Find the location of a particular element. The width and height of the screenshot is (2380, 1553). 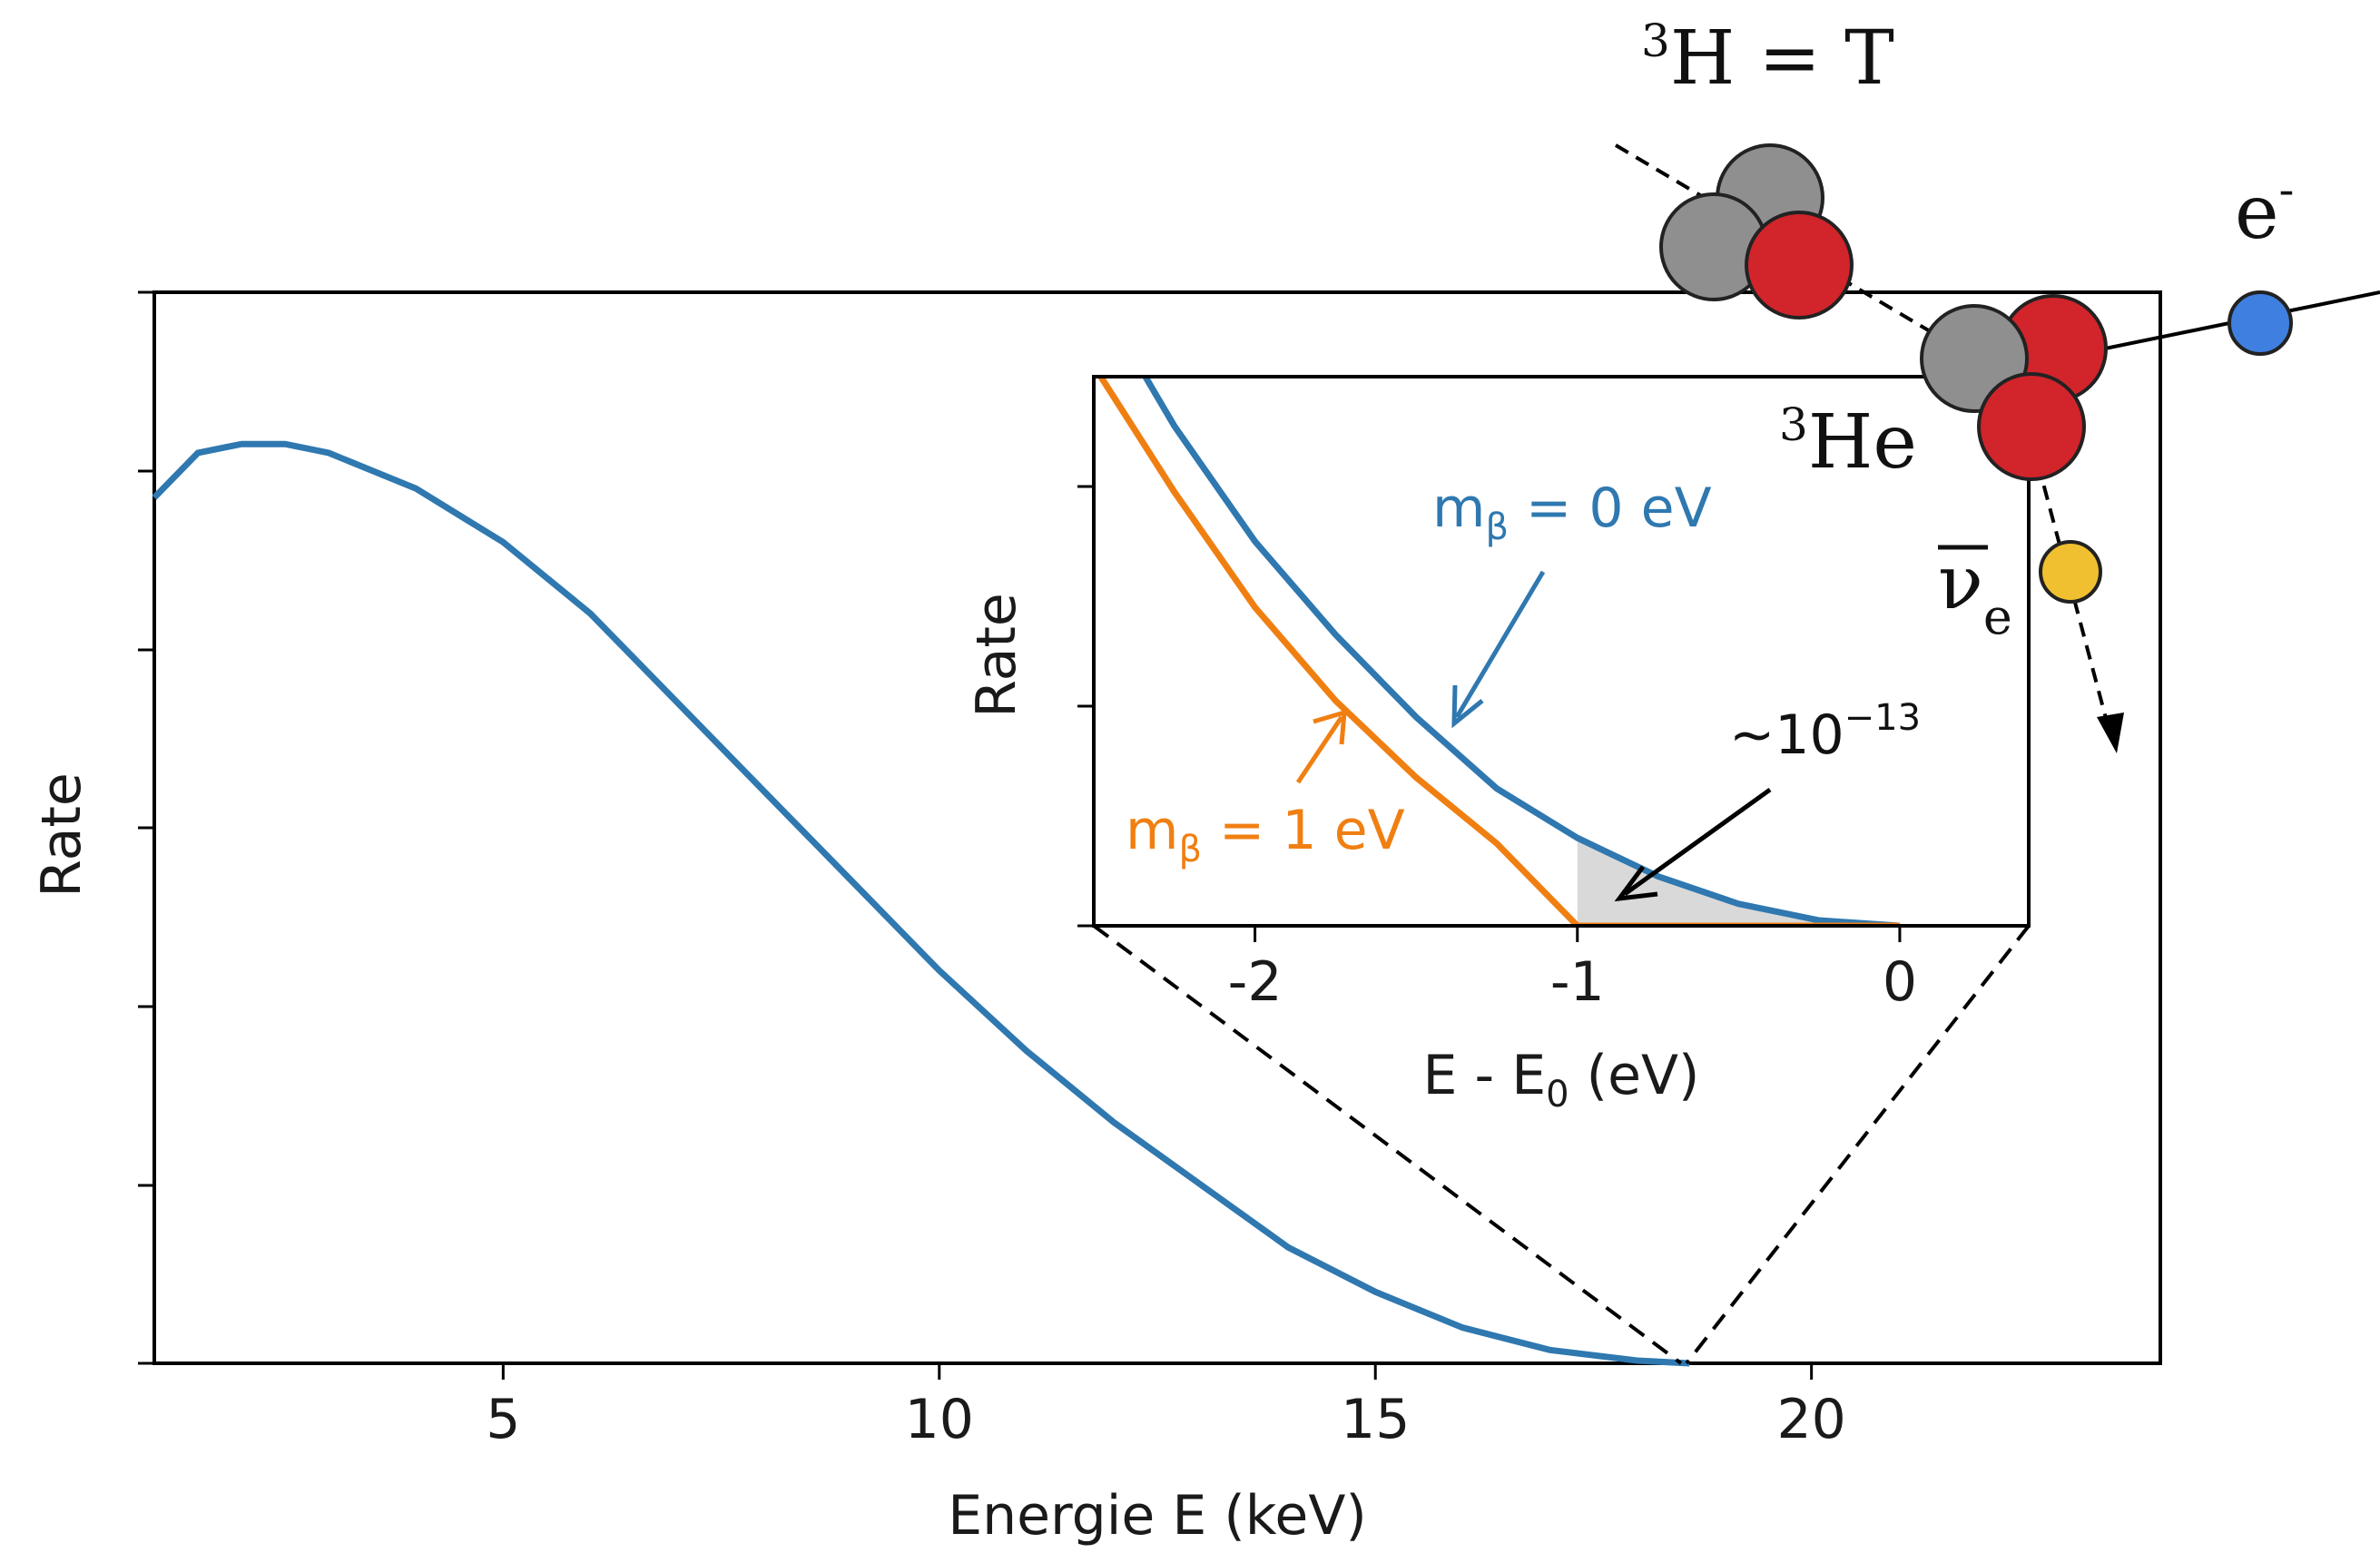

tritium-label: 3H = T is located at coordinates (1768, 58).